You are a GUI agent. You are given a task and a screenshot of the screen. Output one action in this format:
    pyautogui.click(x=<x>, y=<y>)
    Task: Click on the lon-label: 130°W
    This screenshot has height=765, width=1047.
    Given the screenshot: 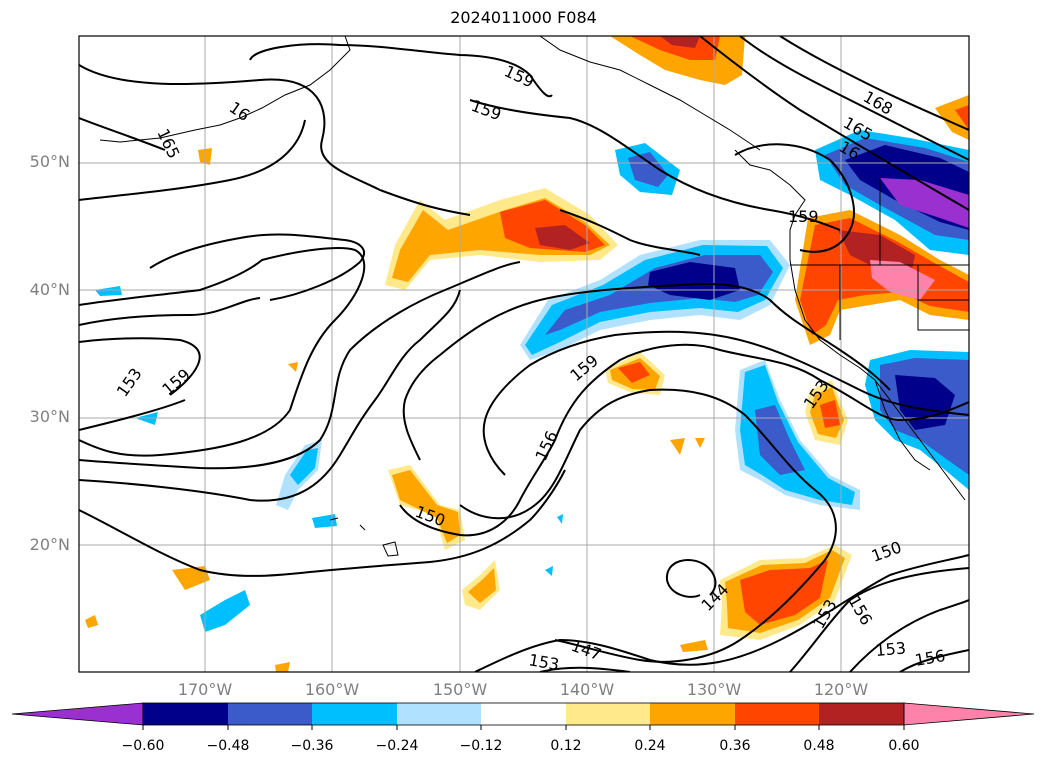 What is the action you would take?
    pyautogui.click(x=714, y=689)
    